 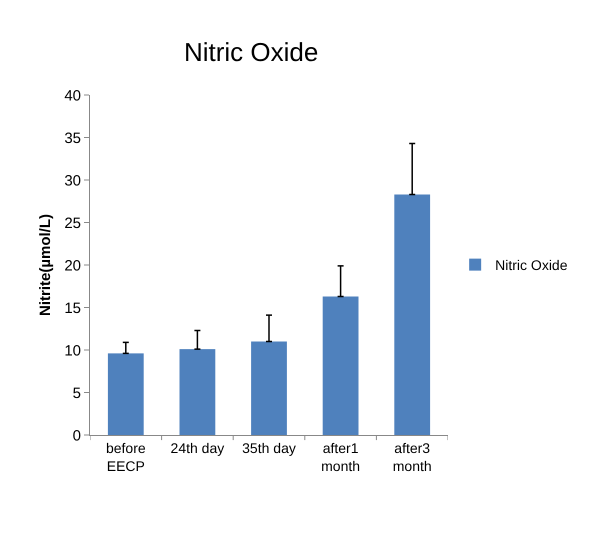 I want to click on legend-label: Nitric Oxide, so click(x=531, y=265).